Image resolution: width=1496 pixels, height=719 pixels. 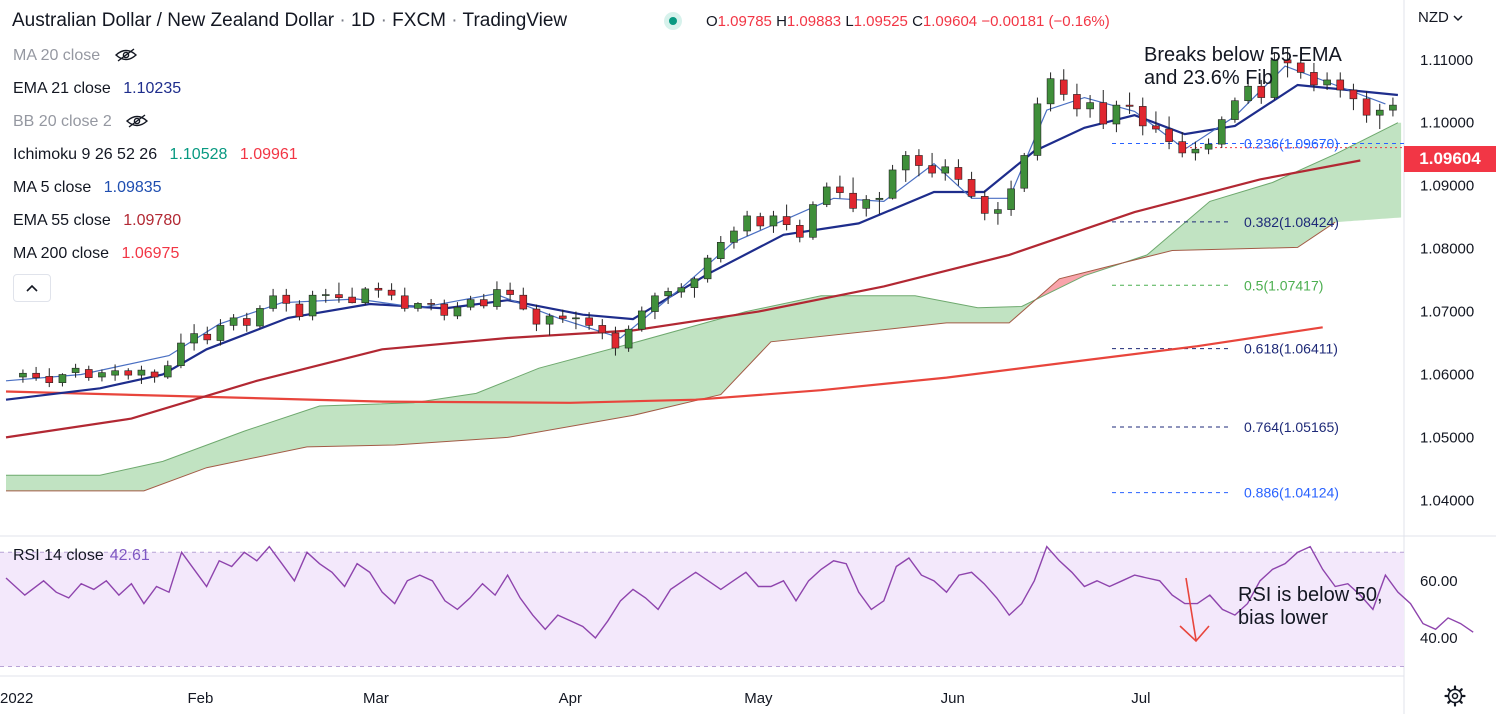 What do you see at coordinates (363, 20) in the screenshot?
I see `interval-label: 1D` at bounding box center [363, 20].